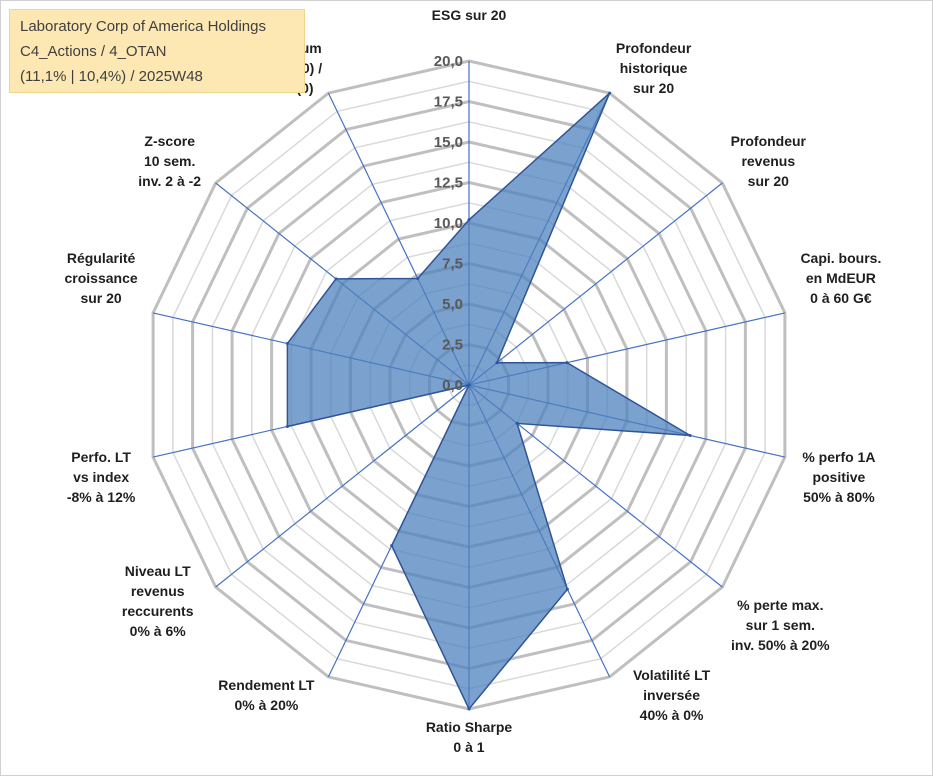 The width and height of the screenshot is (933, 777). I want to click on axis-label: % perte max., so click(780, 605).